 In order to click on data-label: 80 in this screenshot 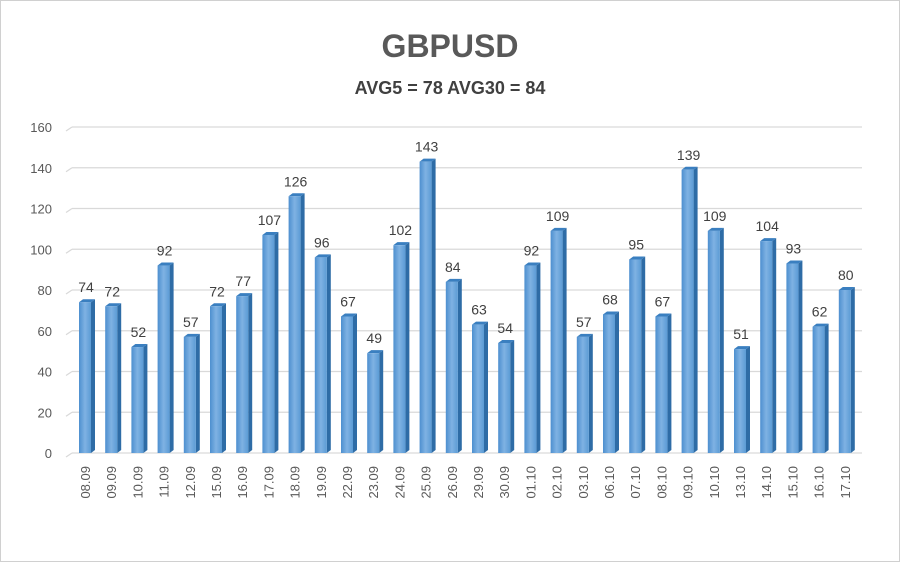, I will do `click(846, 275)`.